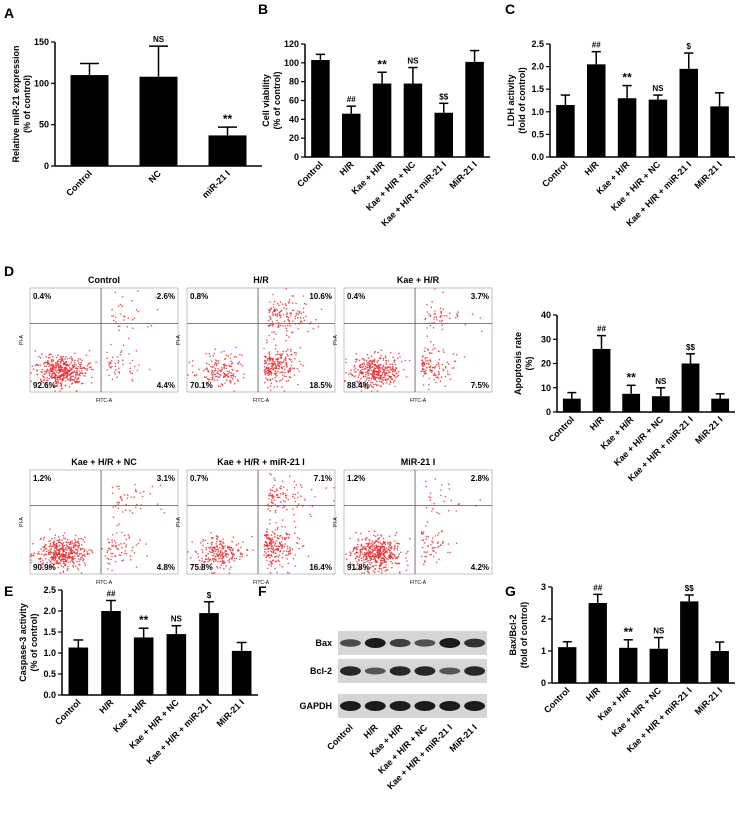  I want to click on x-axis-label: FITC-A, so click(104, 583).